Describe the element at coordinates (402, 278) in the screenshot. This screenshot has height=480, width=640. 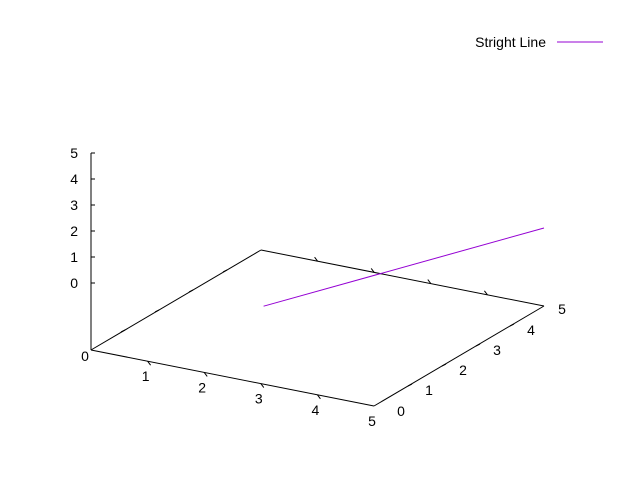
I see `back-edge` at that location.